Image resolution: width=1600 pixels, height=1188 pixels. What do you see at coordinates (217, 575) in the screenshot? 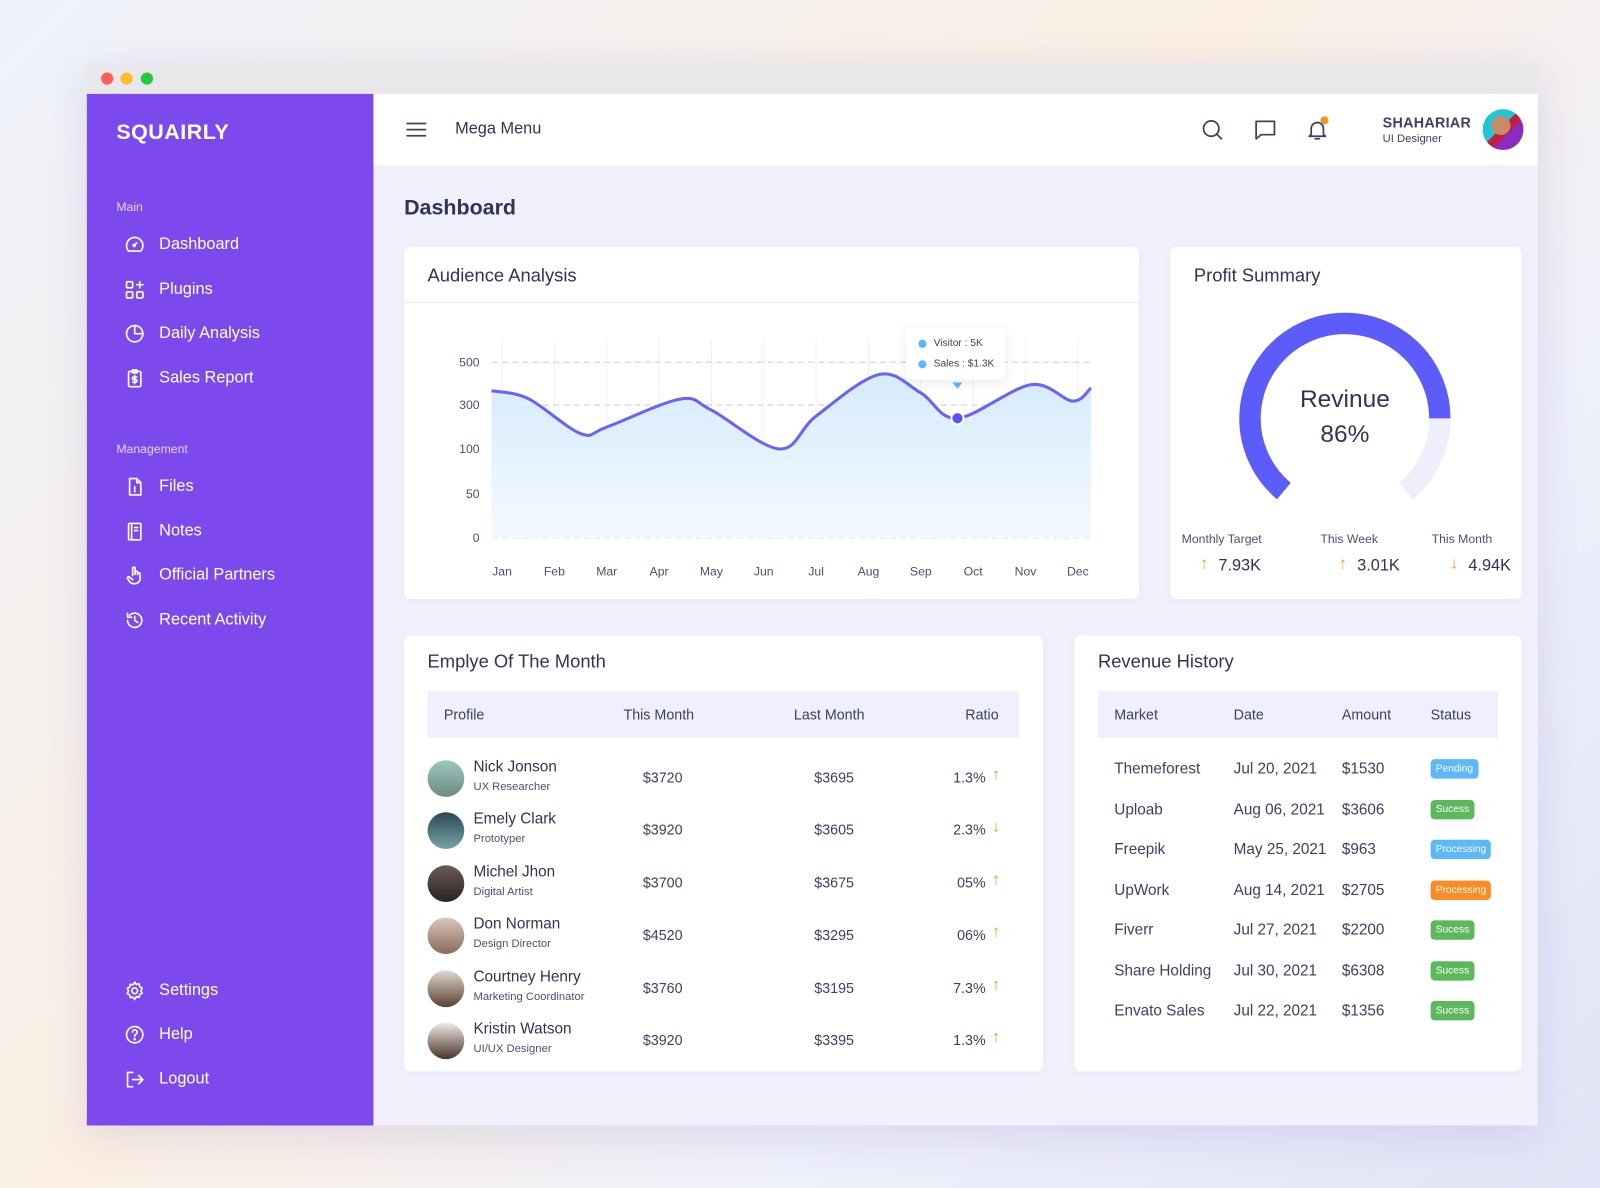
I see `sidebar-item-label: Official Partners` at bounding box center [217, 575].